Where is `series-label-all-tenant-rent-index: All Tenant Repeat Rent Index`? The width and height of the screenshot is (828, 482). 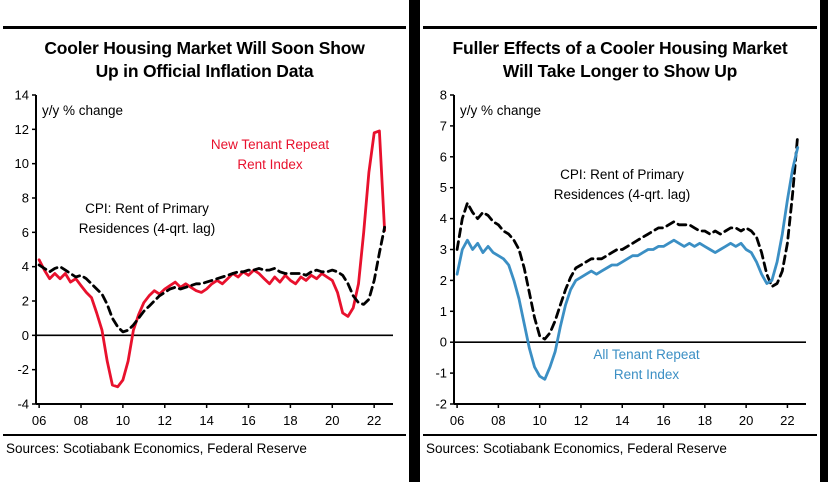 series-label-all-tenant-rent-index: All Tenant Repeat Rent Index is located at coordinates (646, 364).